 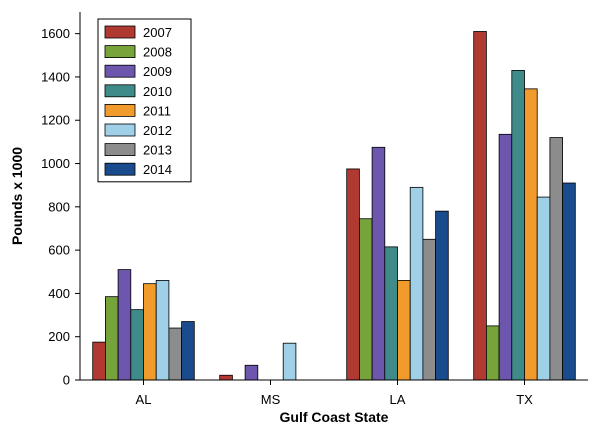 I want to click on legend: 2007 2008 2009 2010 2011 2012 2013 2014, so click(x=144, y=100).